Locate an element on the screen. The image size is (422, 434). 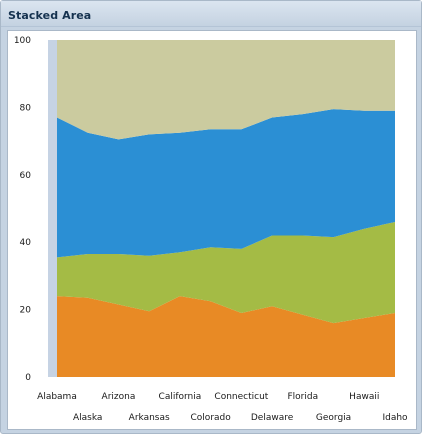
x-tick-label: Alabama is located at coordinates (57, 397).